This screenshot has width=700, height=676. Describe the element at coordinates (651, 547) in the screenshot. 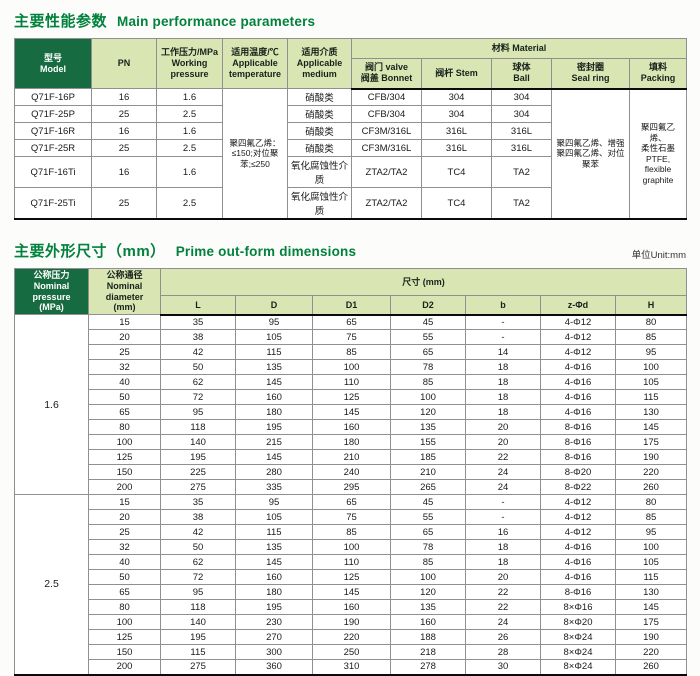

I see `cell-H: 100` at that location.